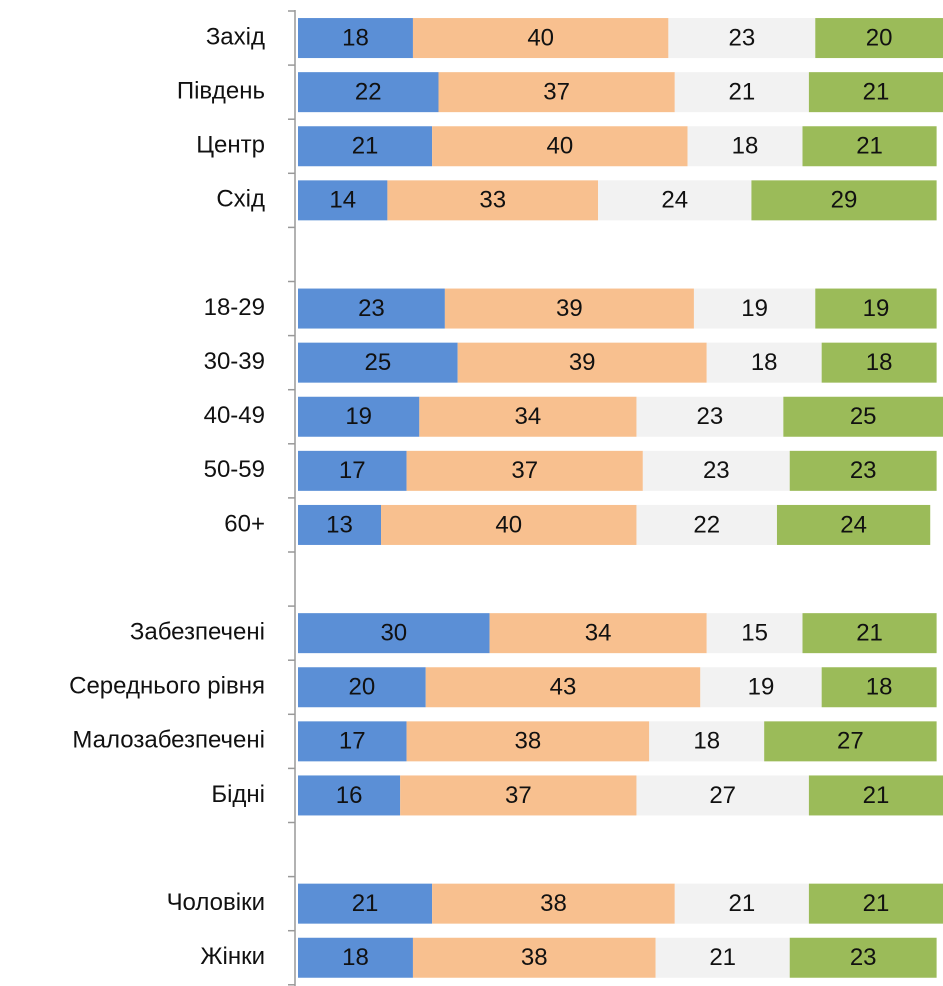 The image size is (943, 986). I want to click on category-label: Жінки, so click(232, 956).